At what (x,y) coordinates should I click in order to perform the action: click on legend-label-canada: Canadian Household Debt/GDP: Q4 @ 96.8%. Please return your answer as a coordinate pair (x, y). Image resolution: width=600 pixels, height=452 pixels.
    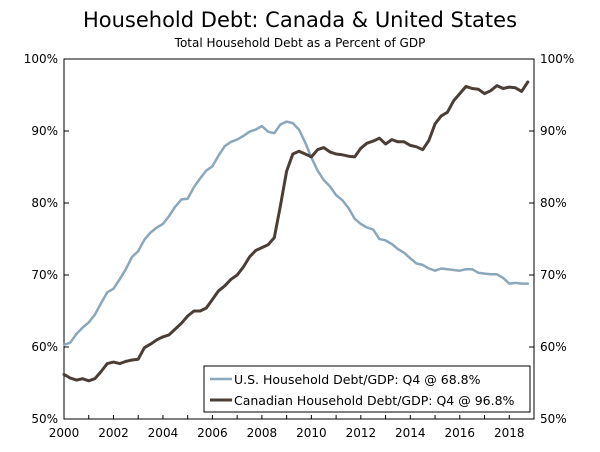
    Looking at the image, I should click on (374, 400).